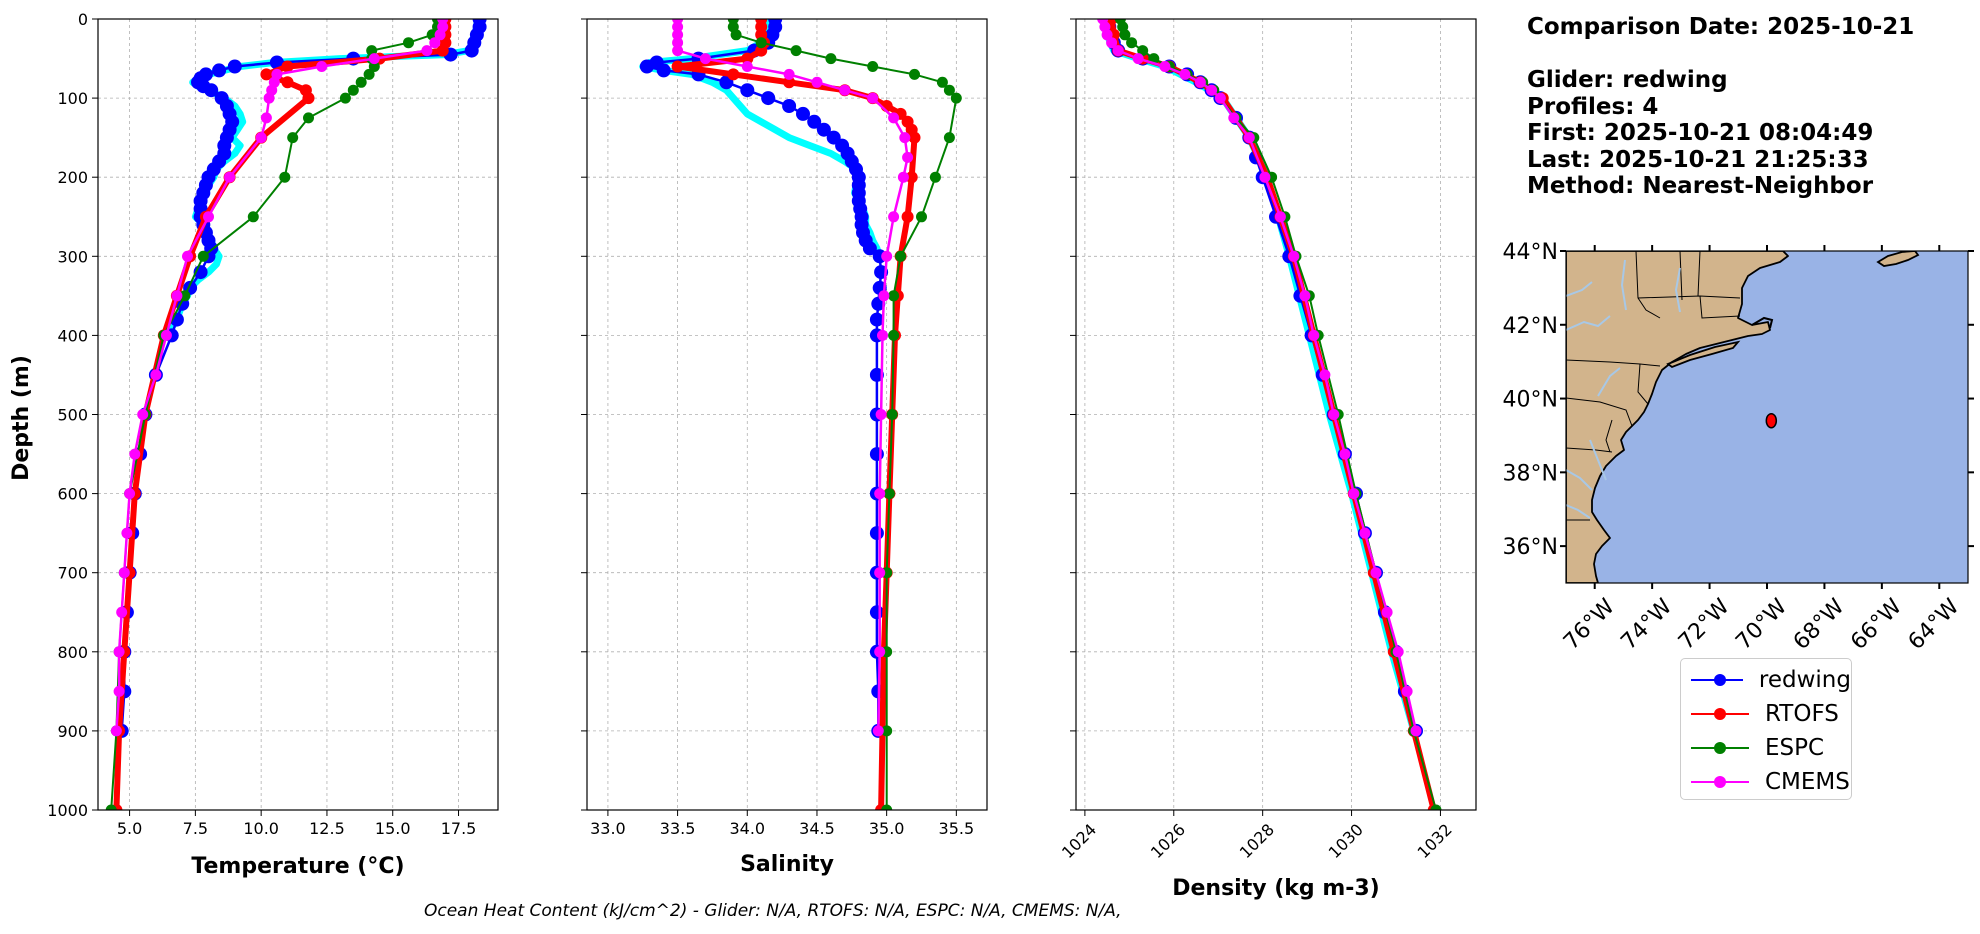  What do you see at coordinates (1934, 624) in the screenshot?
I see `lon-tick-label: 64°W` at bounding box center [1934, 624].